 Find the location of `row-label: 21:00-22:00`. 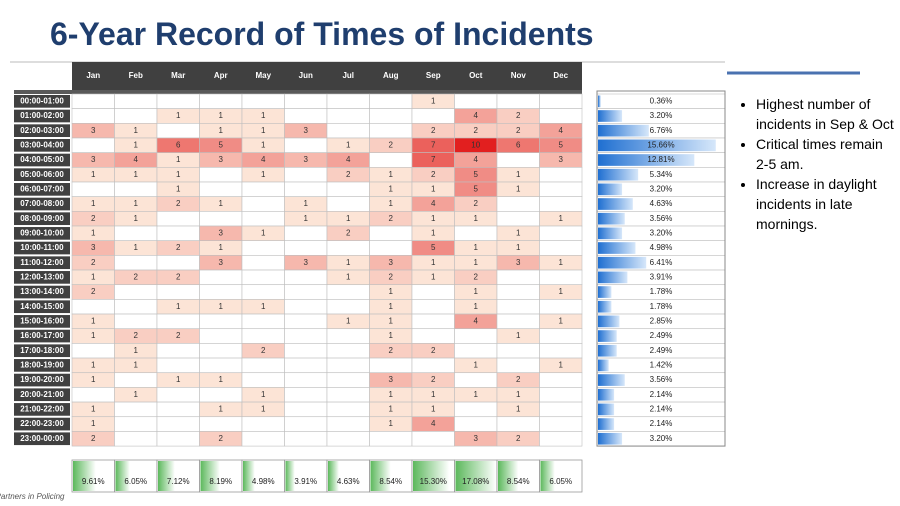

row-label: 21:00-22:00 is located at coordinates (42, 409).